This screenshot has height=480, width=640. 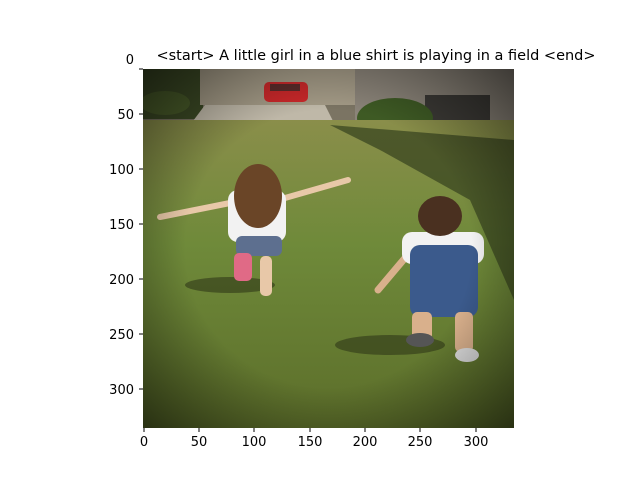 I want to click on x-tick: 300, so click(x=476, y=439).